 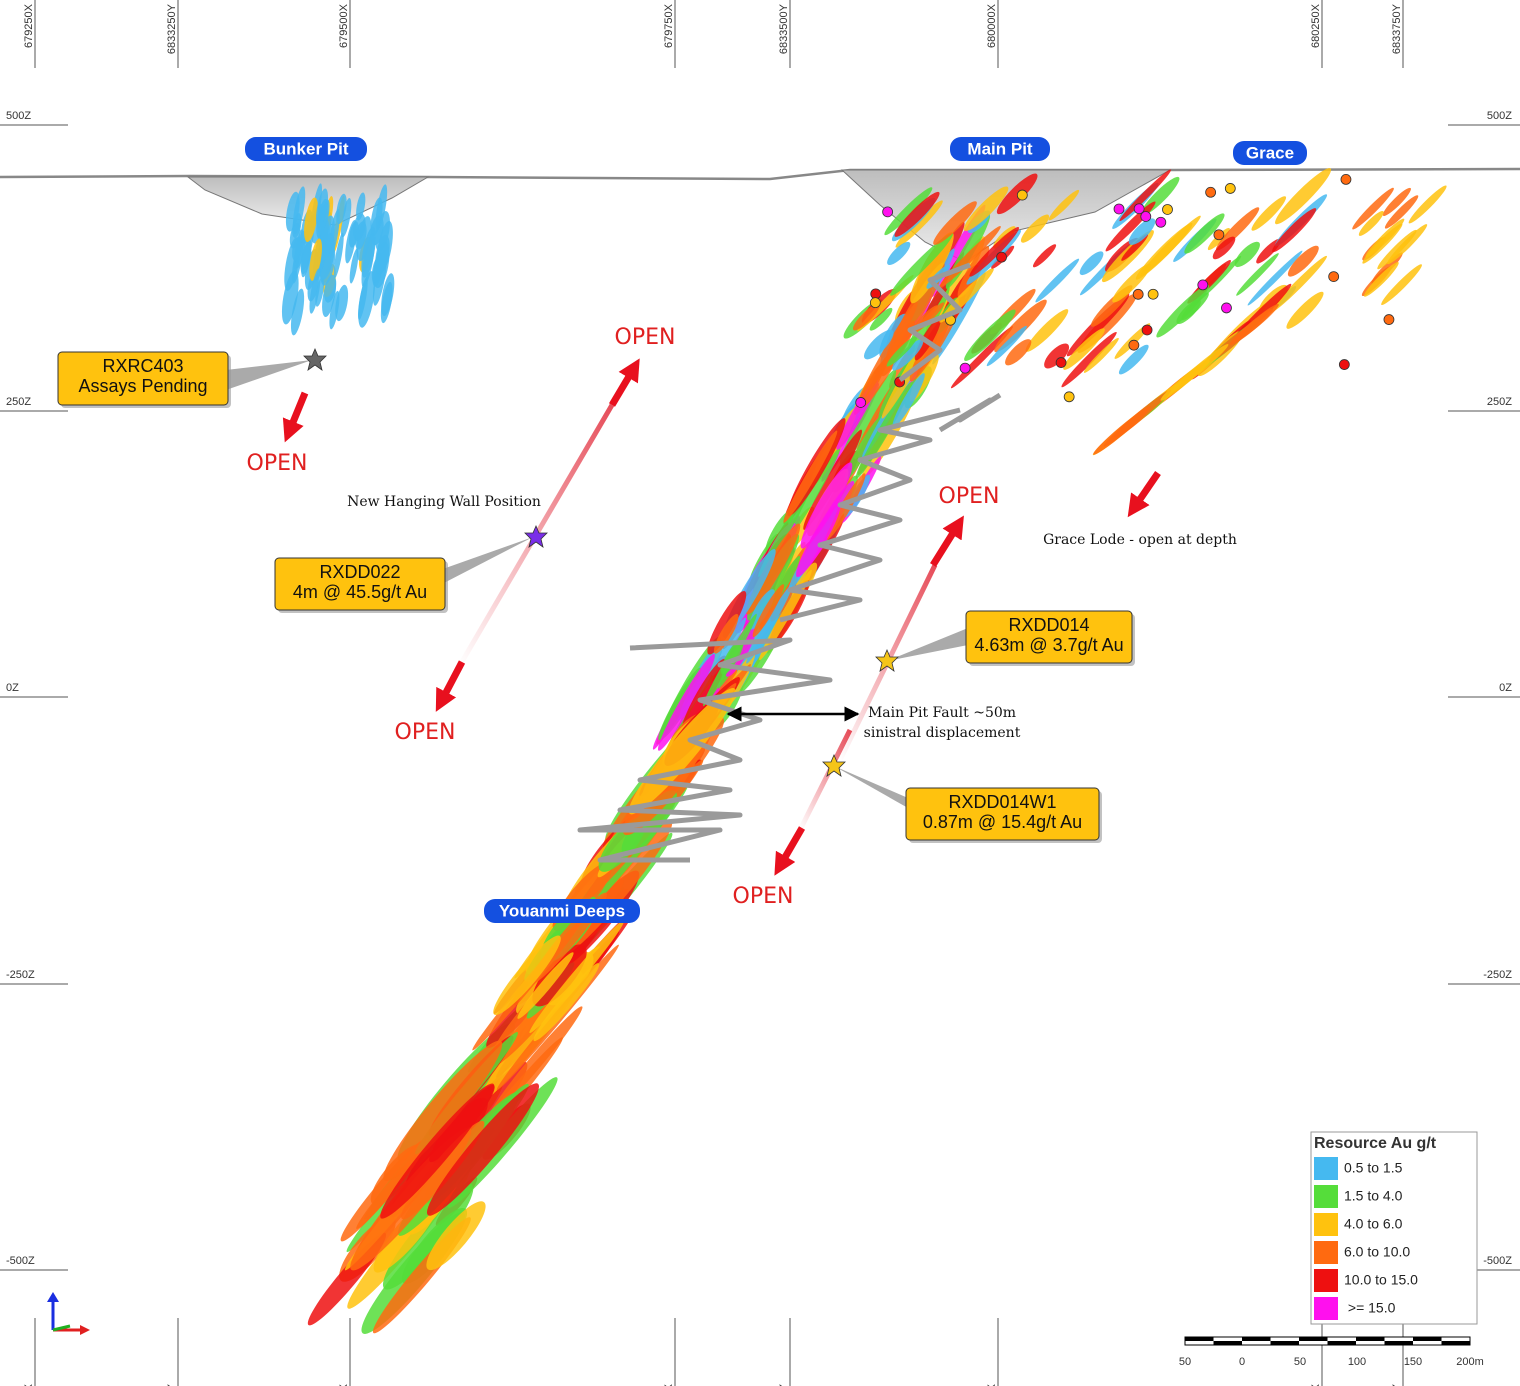 I want to click on annotation: Main Pit Fault ~50m, so click(x=942, y=713).